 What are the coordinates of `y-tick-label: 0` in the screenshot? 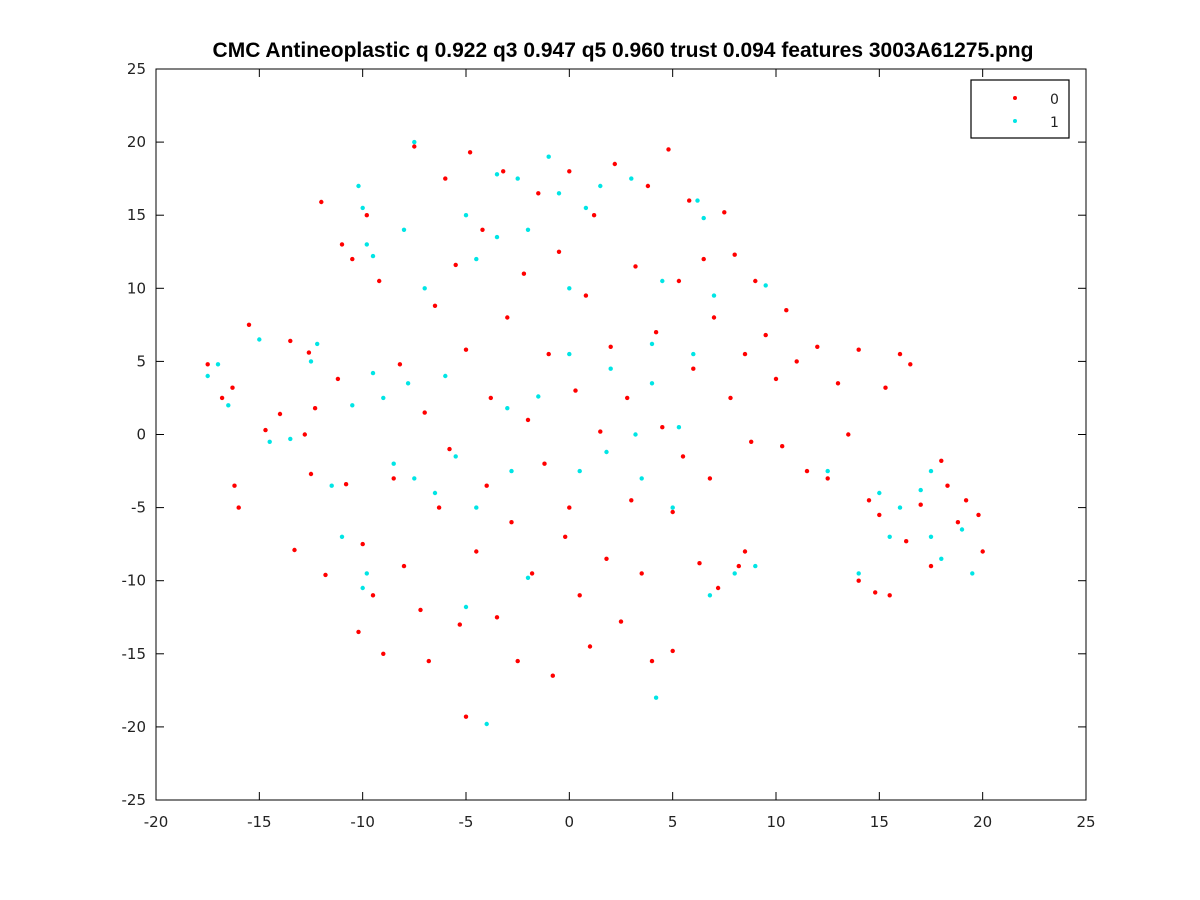 It's located at (141, 435).